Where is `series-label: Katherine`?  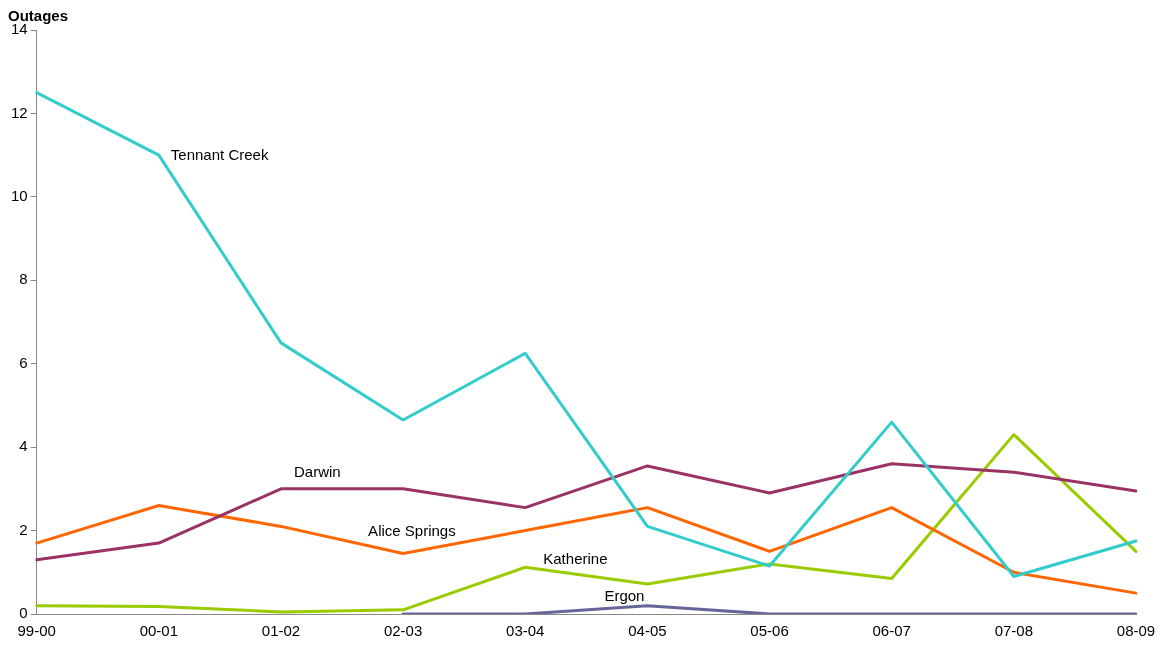
series-label: Katherine is located at coordinates (575, 559).